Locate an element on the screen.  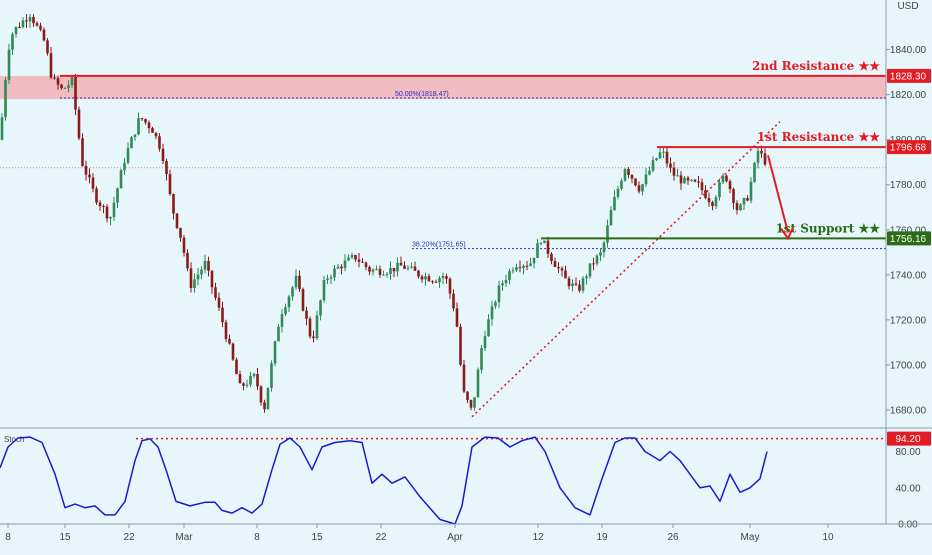
time-axis: 8 15 22 Mar 8 15 22 Apr 12 19 26 May 10 is located at coordinates (419, 533).